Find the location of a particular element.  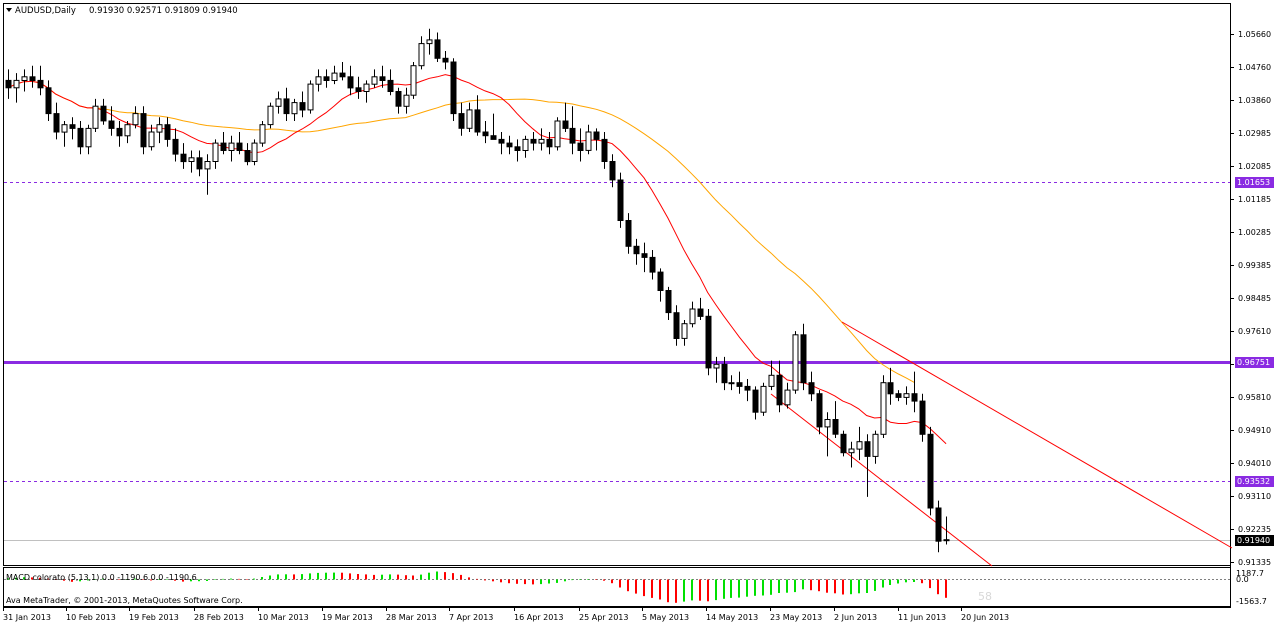

price-tick-label: 0.93110 is located at coordinates (1254, 496).